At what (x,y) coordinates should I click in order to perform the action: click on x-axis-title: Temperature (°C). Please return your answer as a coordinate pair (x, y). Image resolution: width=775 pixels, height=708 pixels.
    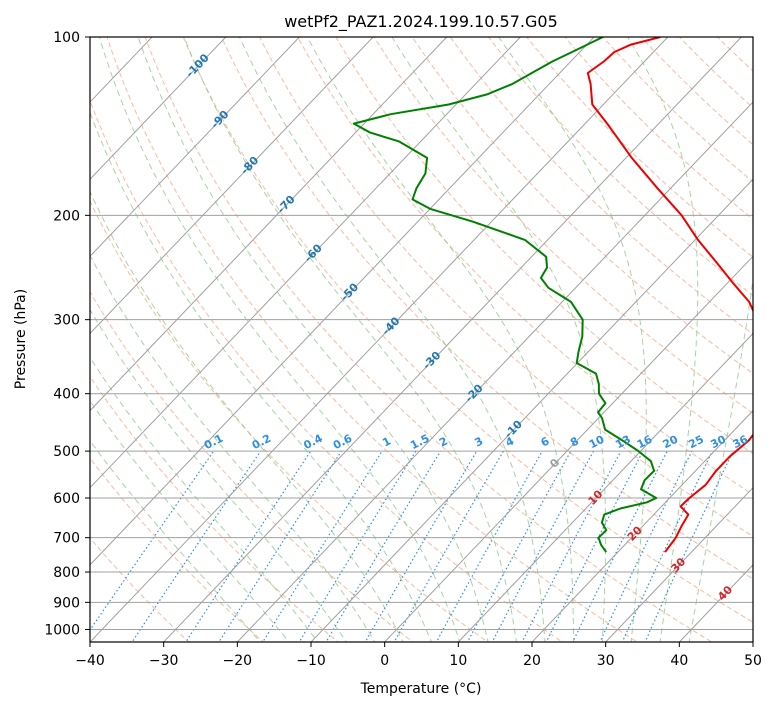
    Looking at the image, I should click on (421, 689).